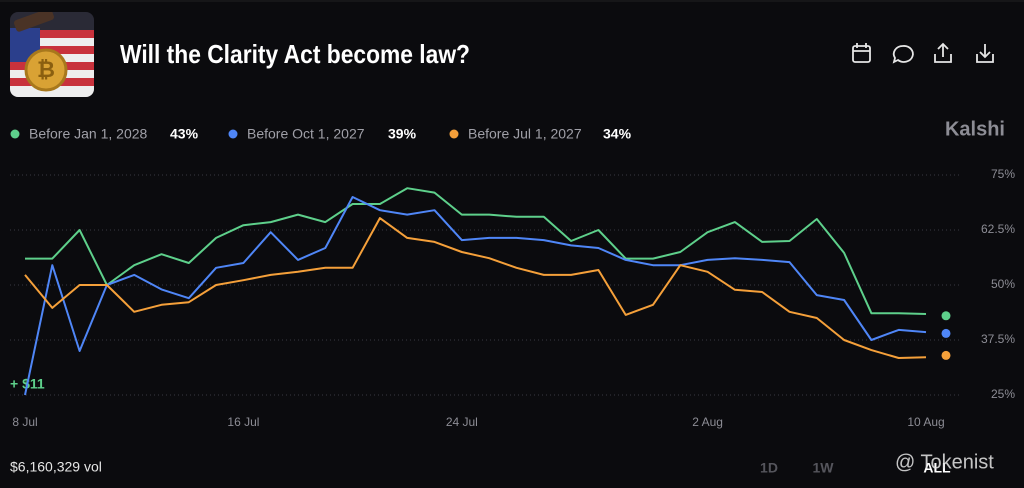 The height and width of the screenshot is (488, 1024). I want to click on legend-value: 43%, so click(184, 134).